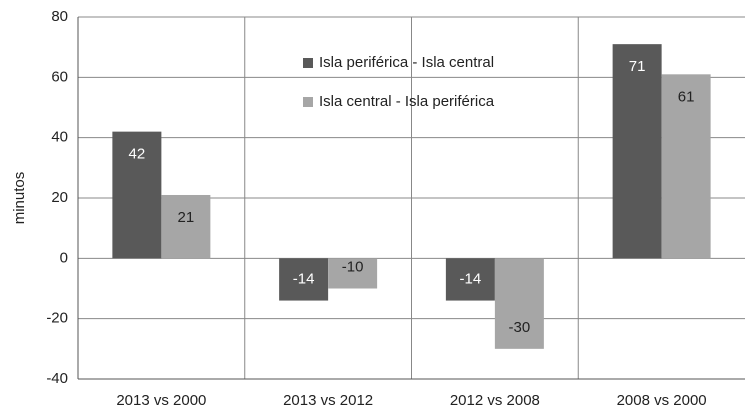 This screenshot has width=747, height=413. I want to click on y-tick-label: 20, so click(59, 197).